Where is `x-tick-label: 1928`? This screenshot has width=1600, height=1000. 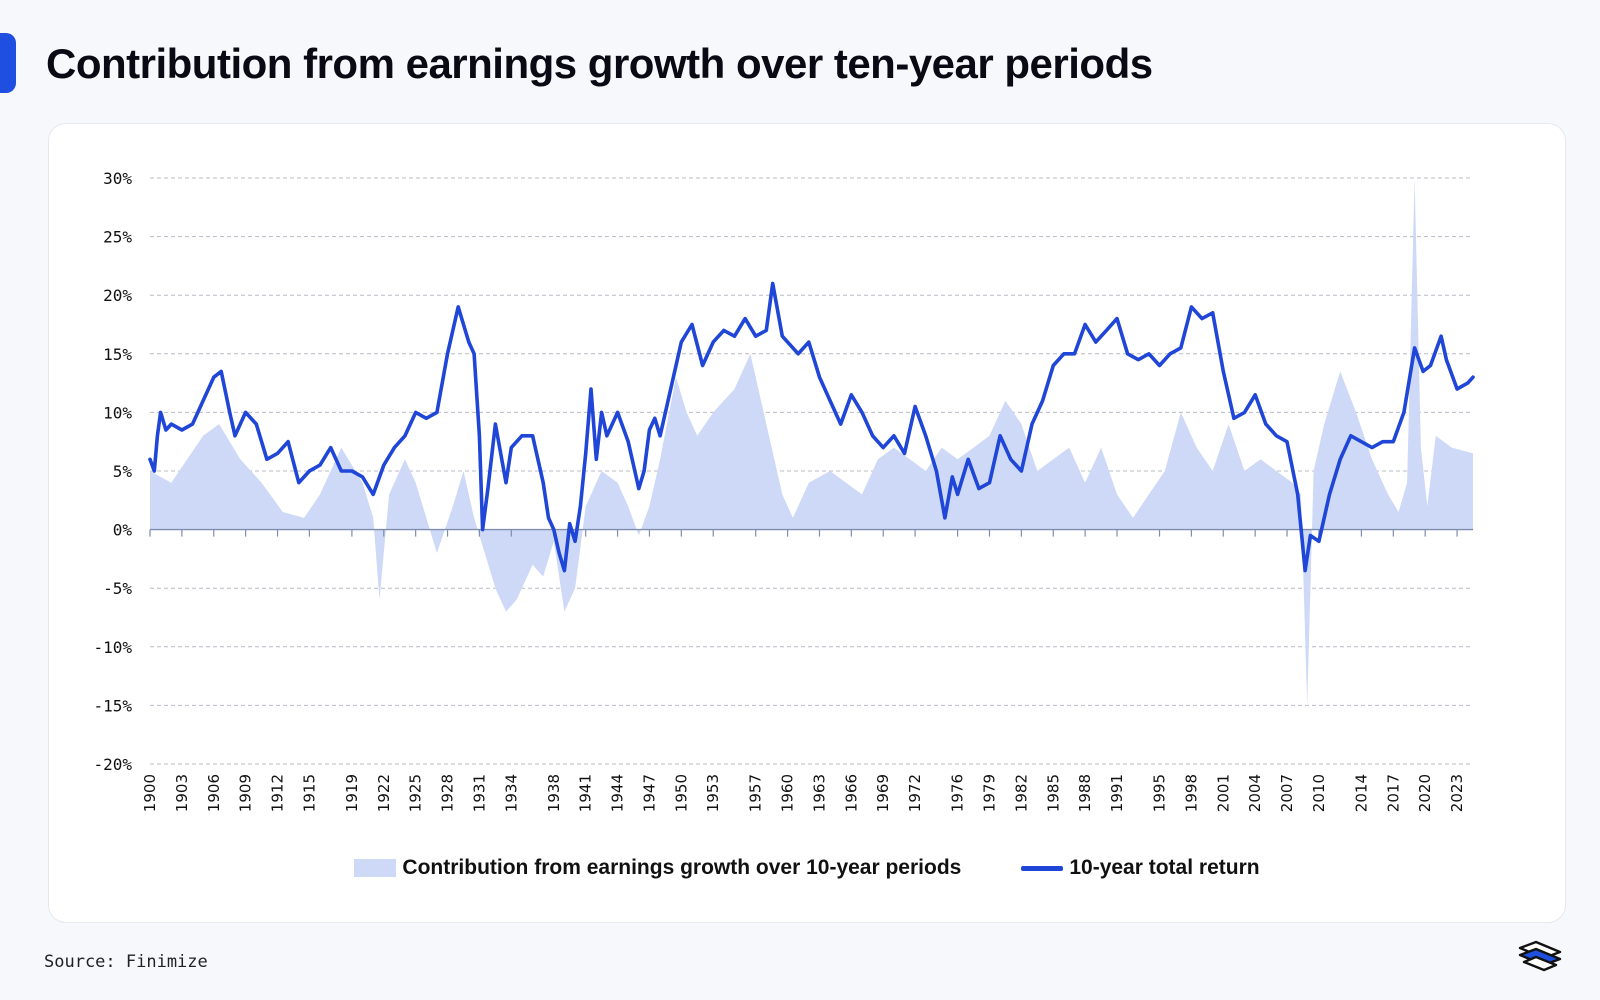
x-tick-label: 1928 is located at coordinates (448, 793).